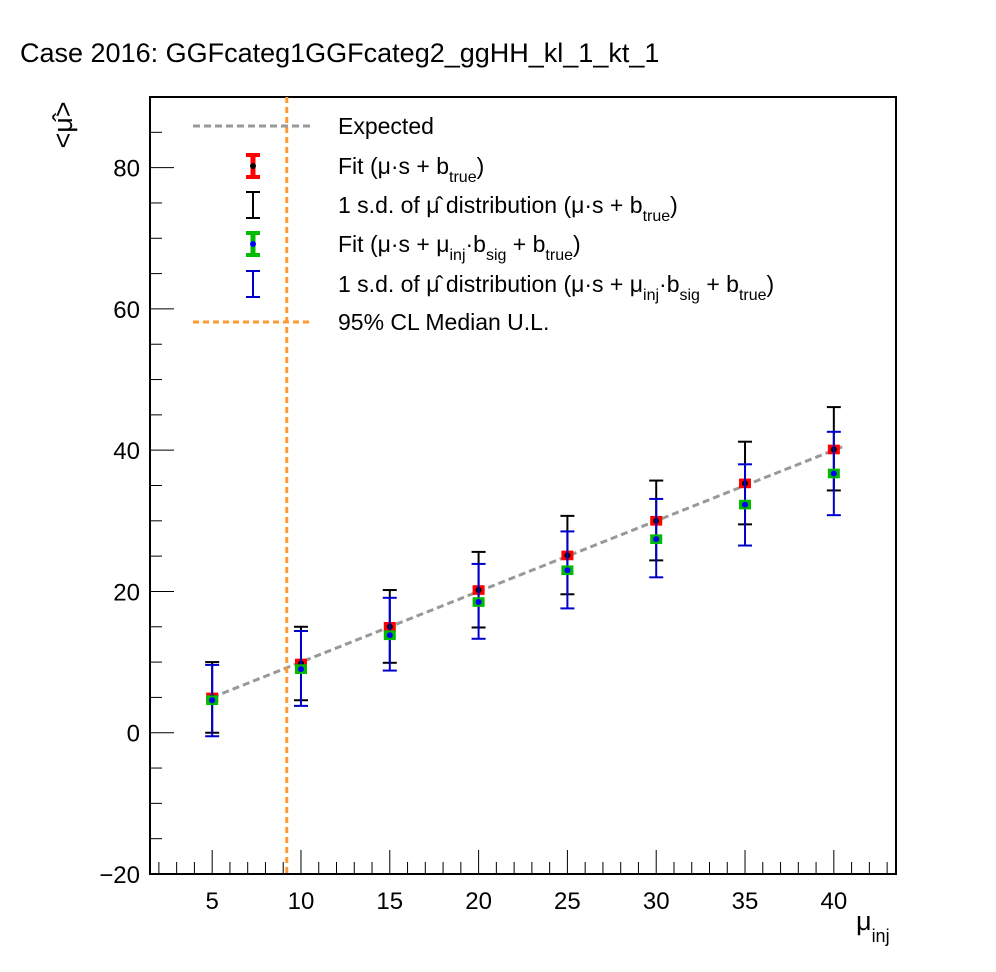 The width and height of the screenshot is (996, 972). I want to click on y-tick-label: −20, so click(119, 875).